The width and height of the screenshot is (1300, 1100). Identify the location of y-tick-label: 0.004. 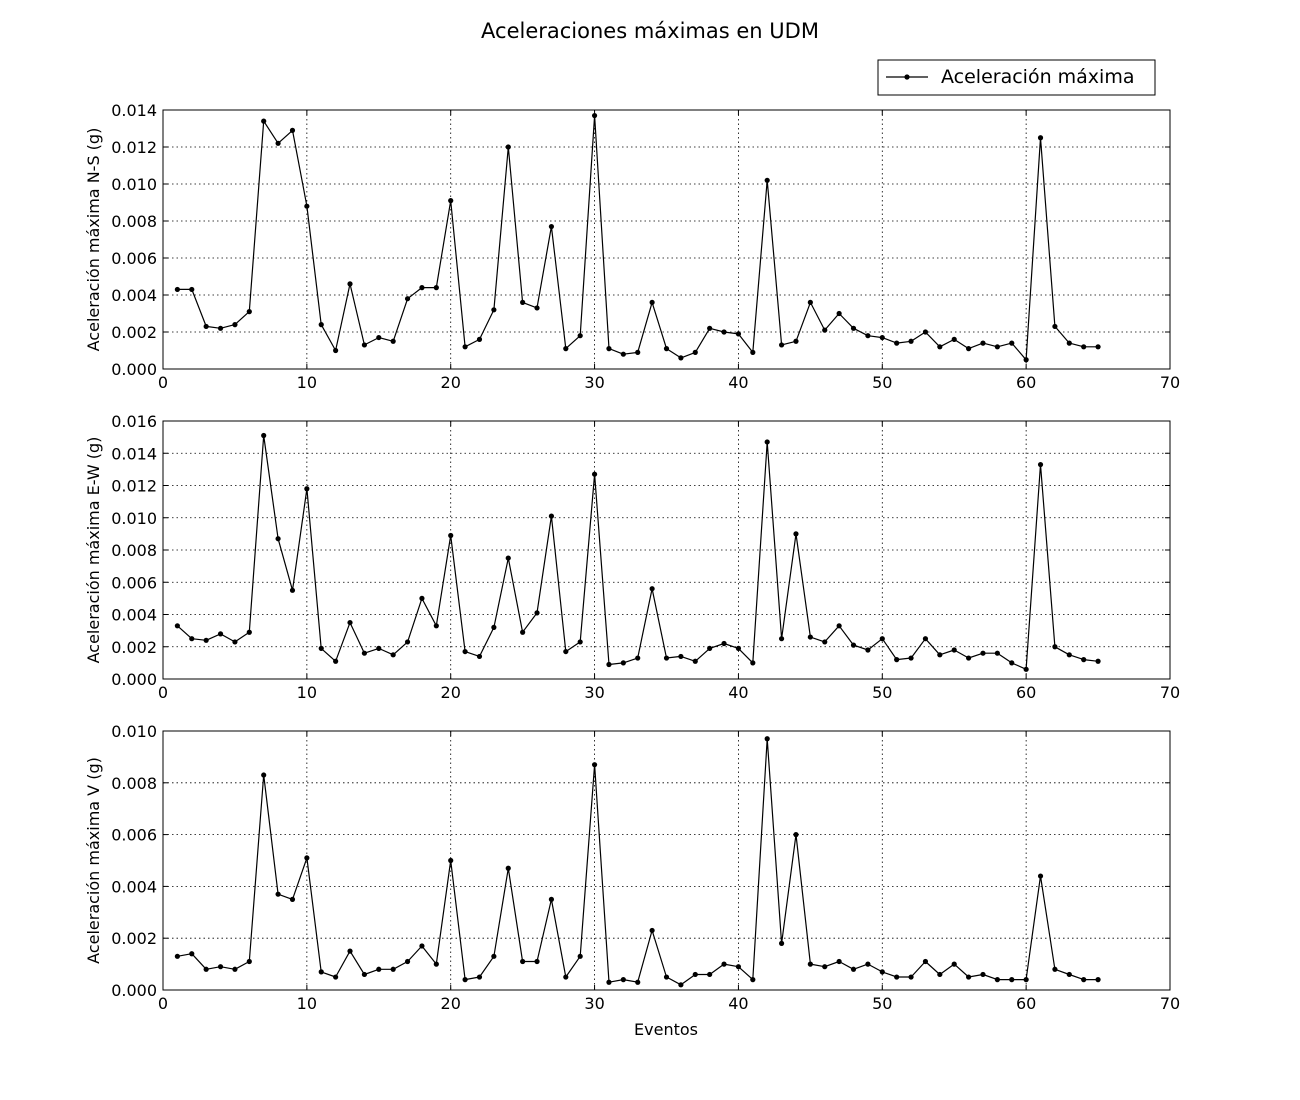
(134, 886).